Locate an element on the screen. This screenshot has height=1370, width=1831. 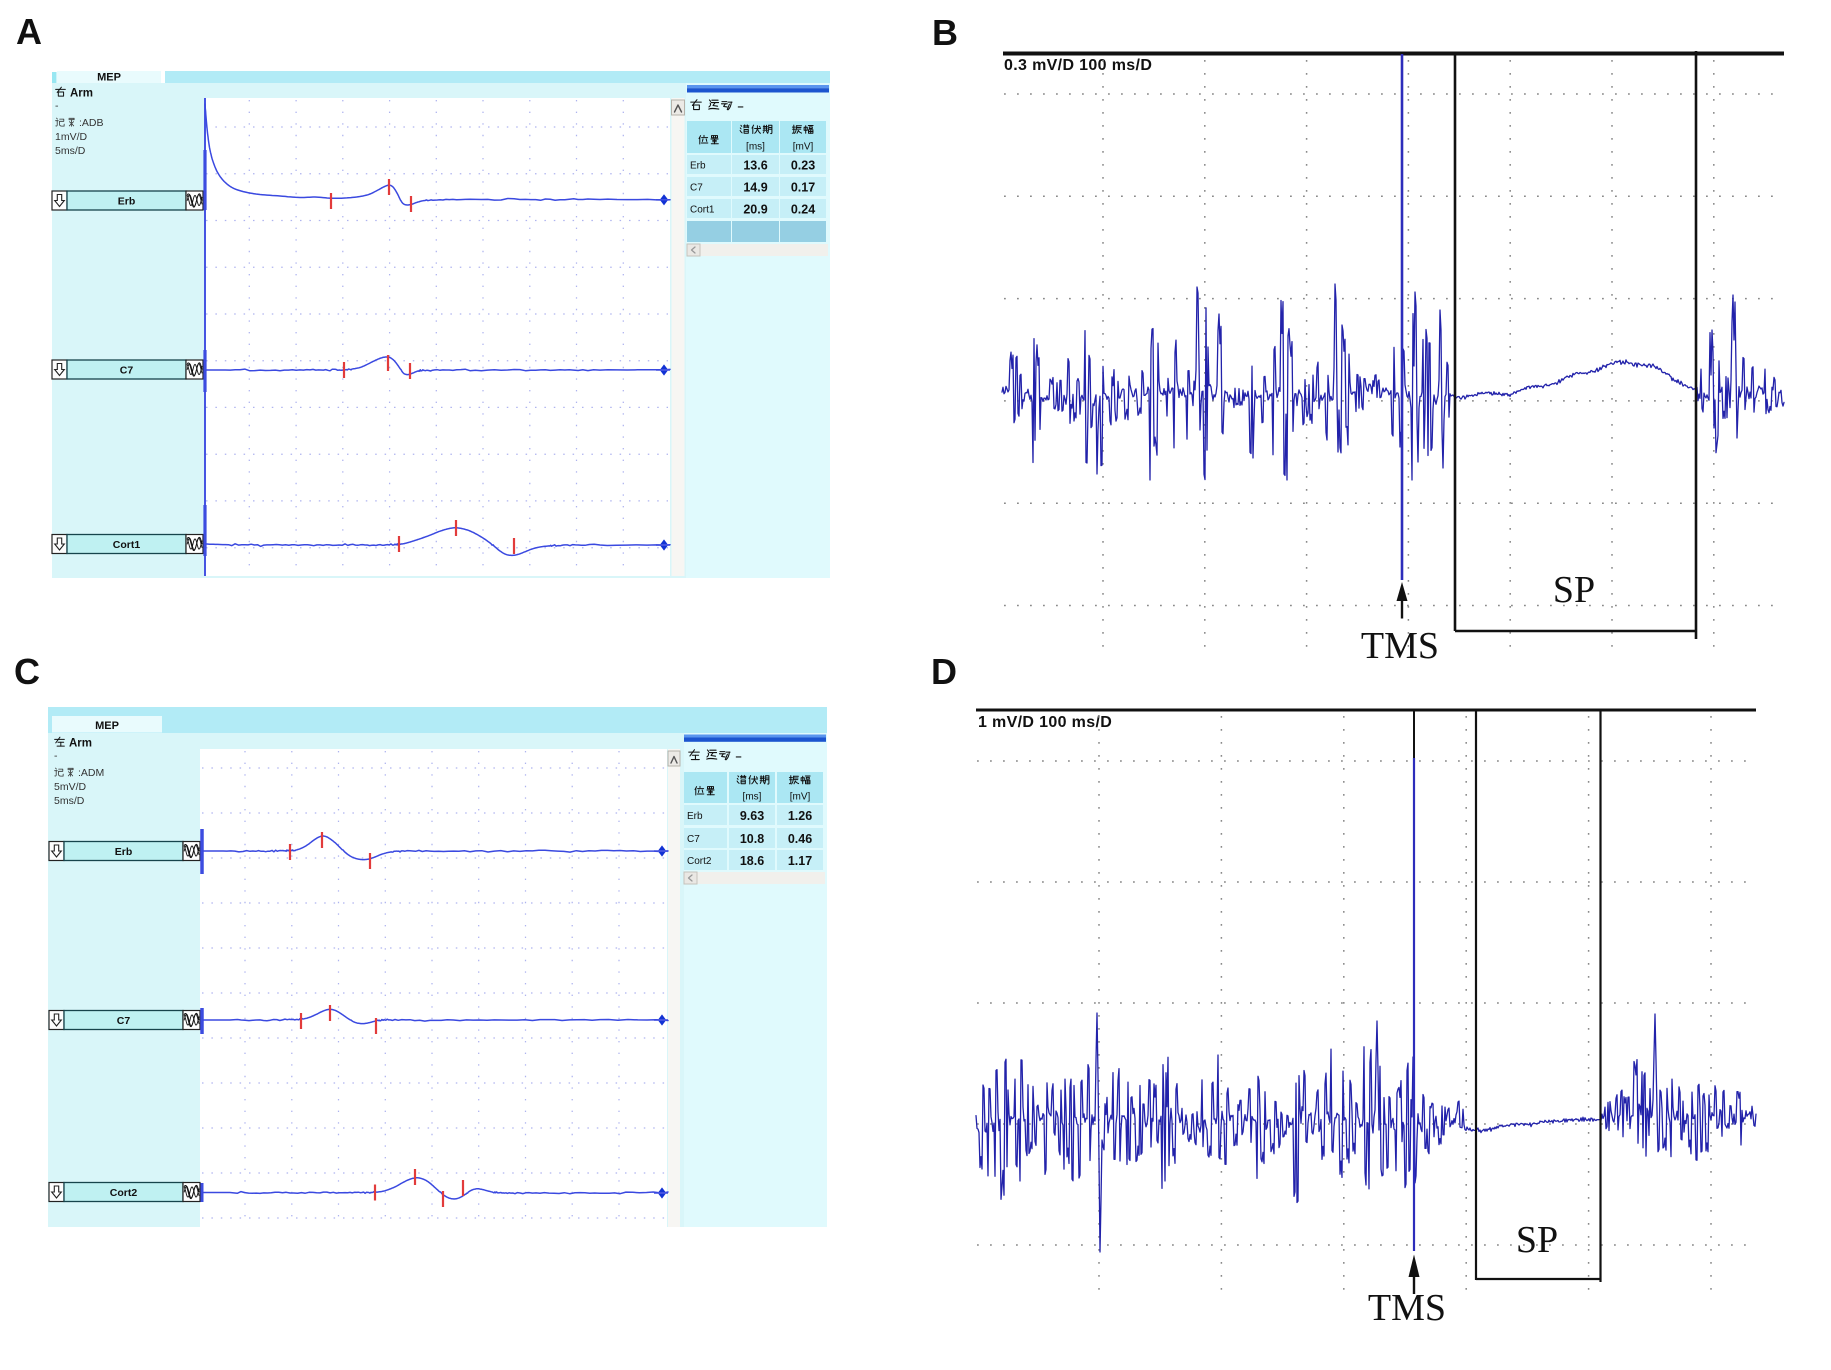
svg-text: 1mV/D is located at coordinates (71, 137).